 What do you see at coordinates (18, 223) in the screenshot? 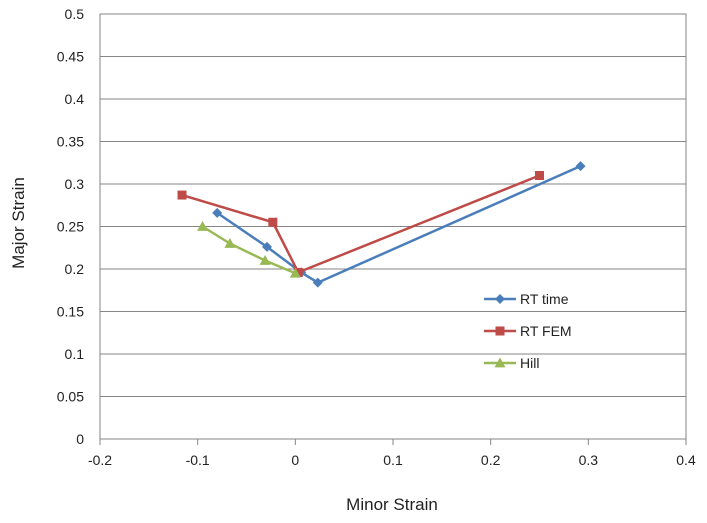
I see `y-axis-title: Major Strain` at bounding box center [18, 223].